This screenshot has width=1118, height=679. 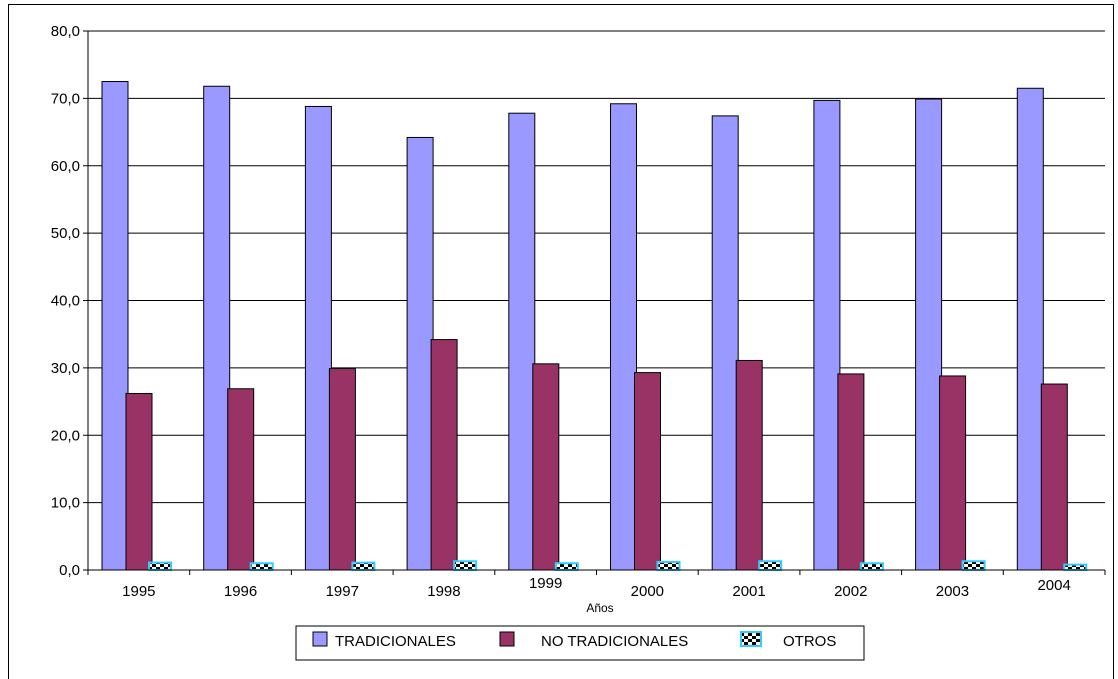 I want to click on bar-tradicionales-2004, so click(x=1030, y=329).